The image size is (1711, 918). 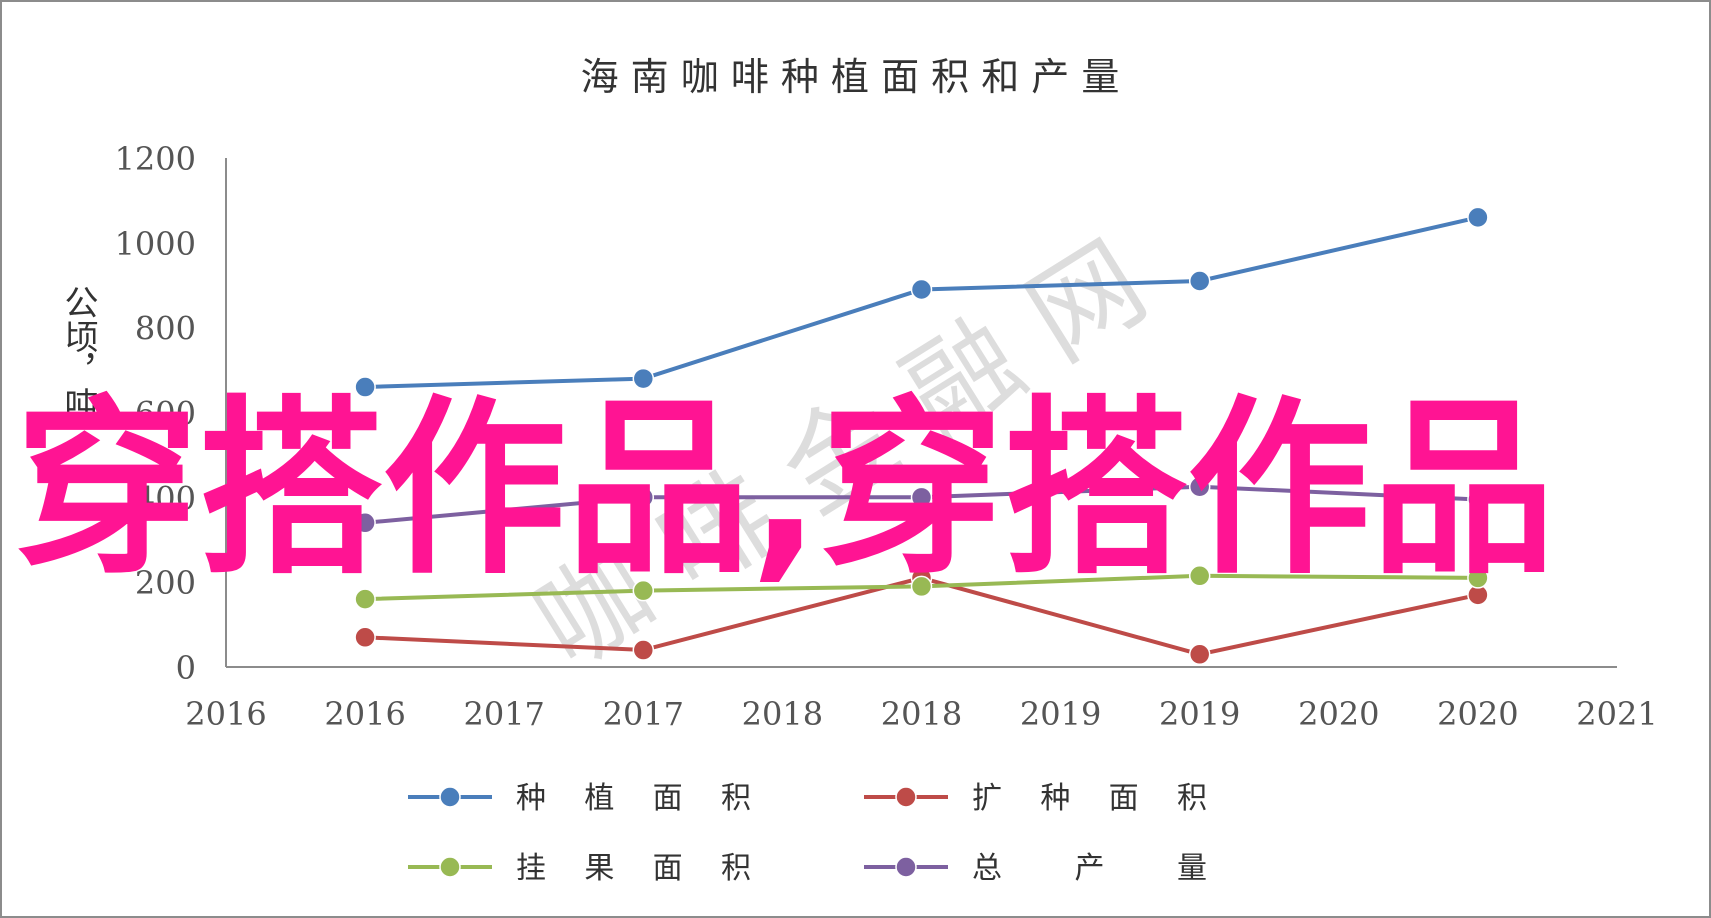 I want to click on y-axis-label: 公顷，吨, so click(x=78, y=353).